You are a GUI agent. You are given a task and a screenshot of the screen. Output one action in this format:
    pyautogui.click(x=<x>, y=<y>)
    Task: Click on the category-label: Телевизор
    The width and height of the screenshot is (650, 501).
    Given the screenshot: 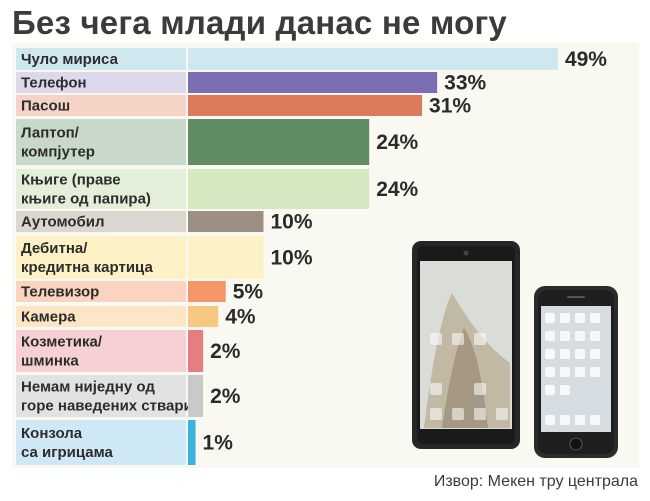 What is the action you would take?
    pyautogui.click(x=60, y=292)
    